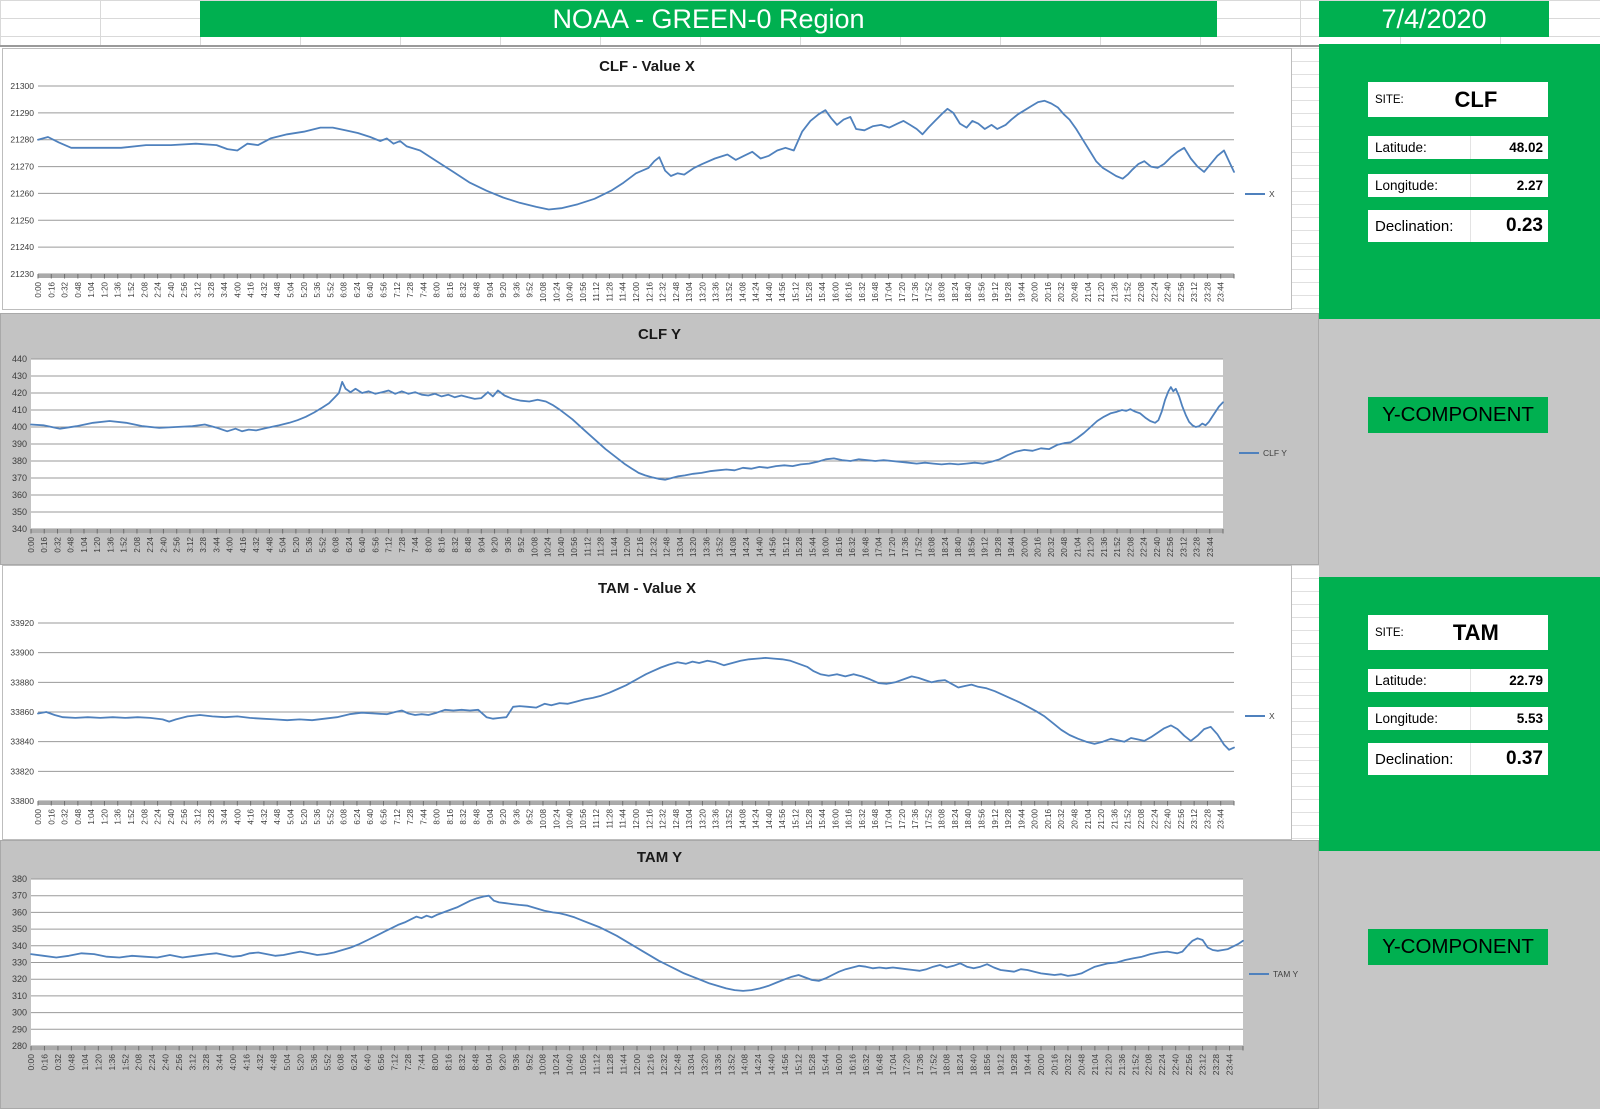  Describe the element at coordinates (1434, 19) in the screenshot. I see `date-cell: 7/4/2020` at that location.